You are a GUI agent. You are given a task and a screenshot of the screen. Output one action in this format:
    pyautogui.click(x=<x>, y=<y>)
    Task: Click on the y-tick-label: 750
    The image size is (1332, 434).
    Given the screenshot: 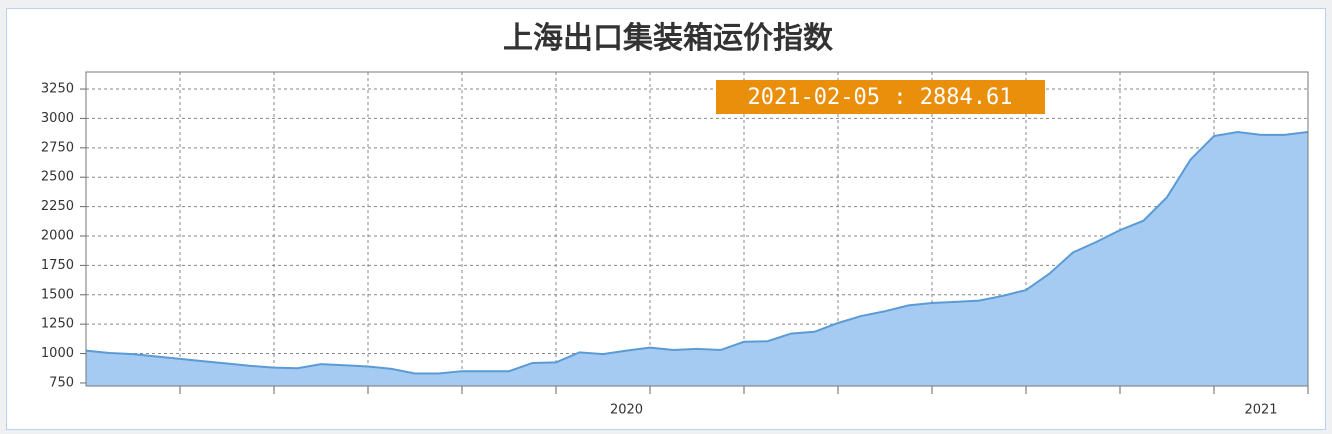 What is the action you would take?
    pyautogui.click(x=61, y=382)
    